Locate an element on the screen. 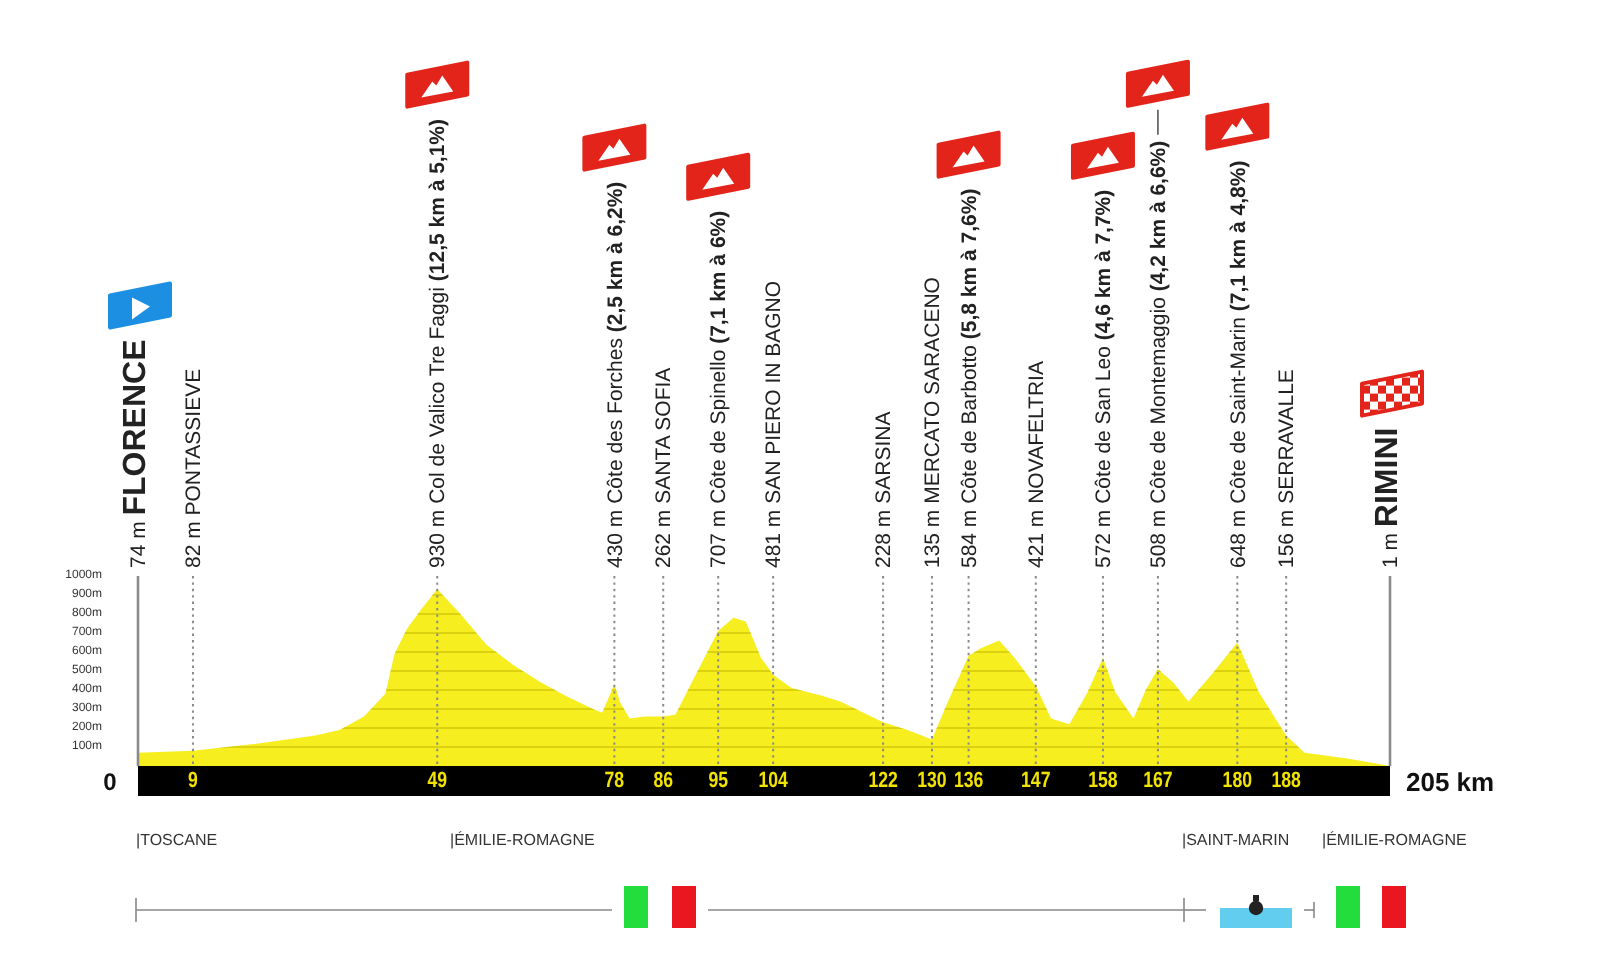  ref-line-label: 648 m Côte de Saint-Marin (7,1 km à 4,8%) is located at coordinates (1238, 364).